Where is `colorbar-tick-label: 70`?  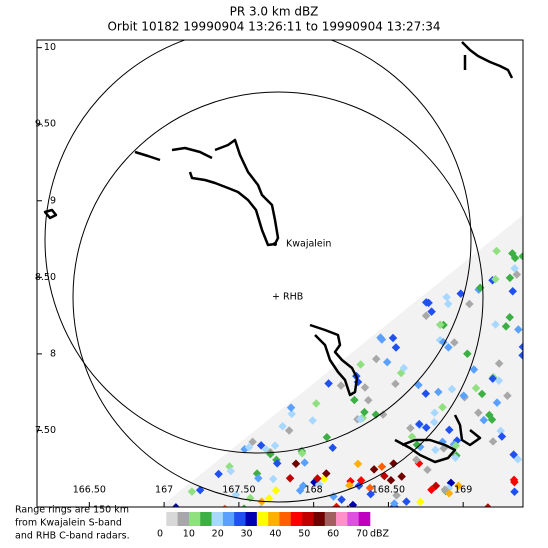 colorbar-tick-label: 70 is located at coordinates (362, 534).